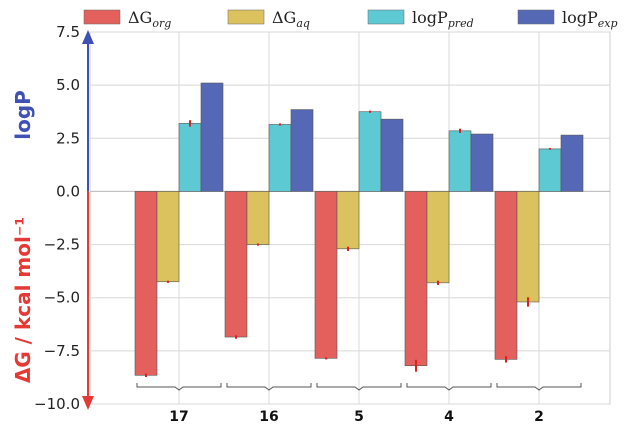 The image size is (636, 427). What do you see at coordinates (539, 417) in the screenshot?
I see `category-label: 2` at bounding box center [539, 417].